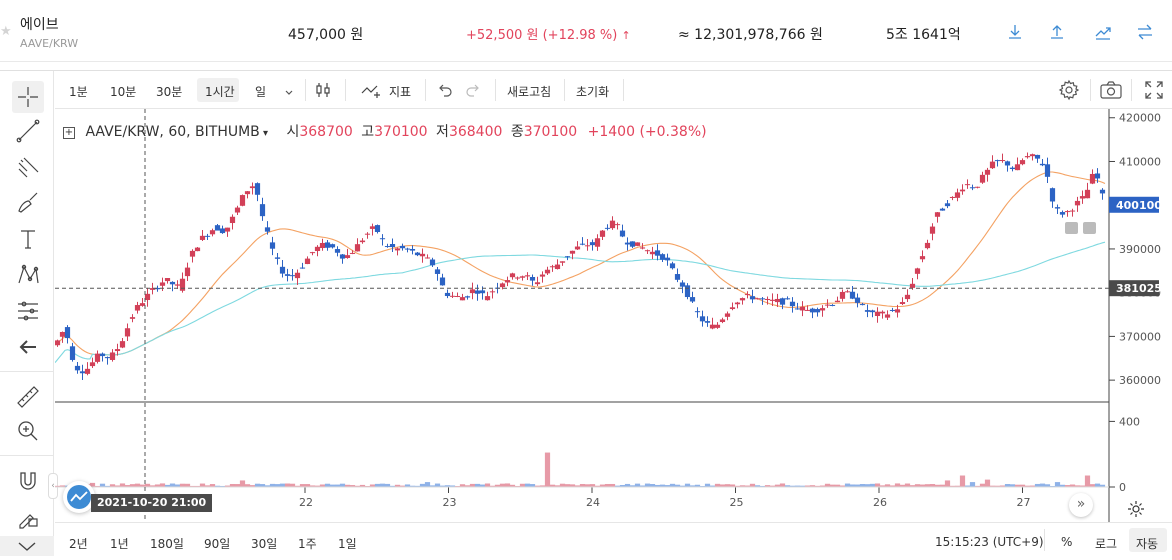 Image resolution: width=1172 pixels, height=560 pixels. What do you see at coordinates (1057, 32) in the screenshot?
I see `upload-icon` at bounding box center [1057, 32].